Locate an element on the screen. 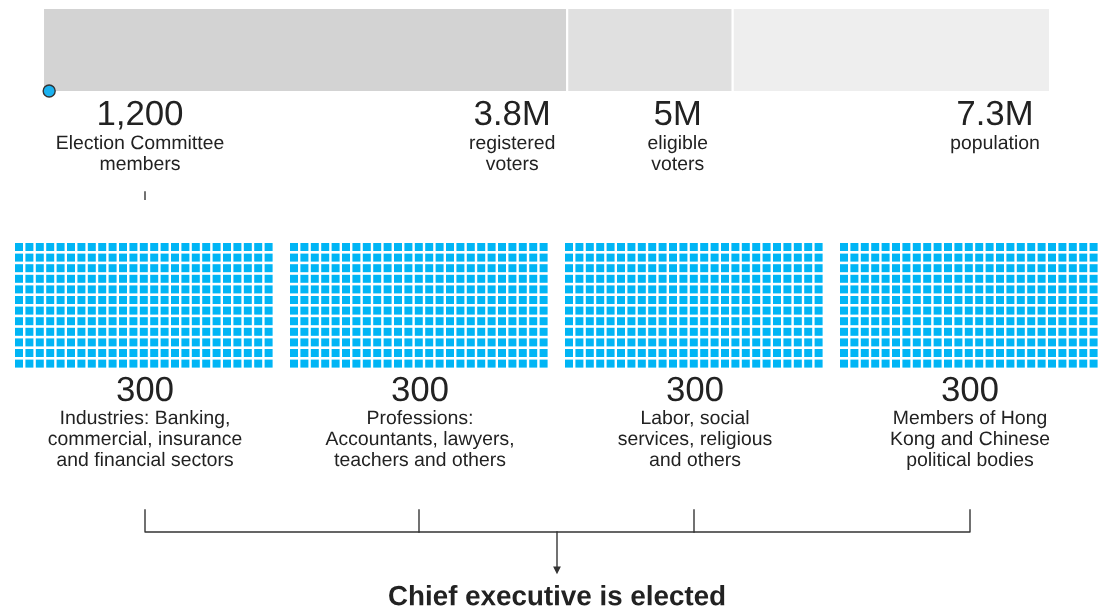 The height and width of the screenshot is (613, 1105). category-label: Labor, social services, religious and others is located at coordinates (695, 438).